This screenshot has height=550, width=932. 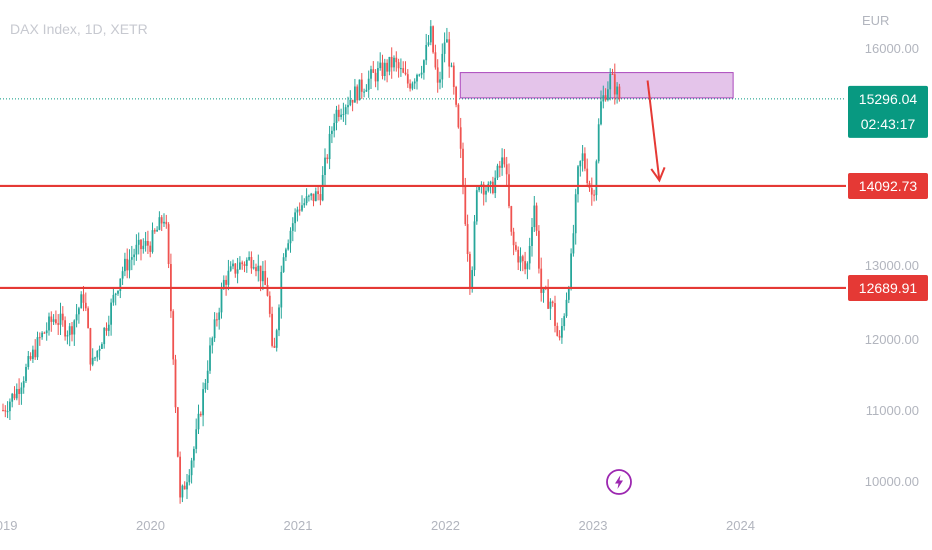 I want to click on x-tick-label: 2022, so click(x=445, y=525).